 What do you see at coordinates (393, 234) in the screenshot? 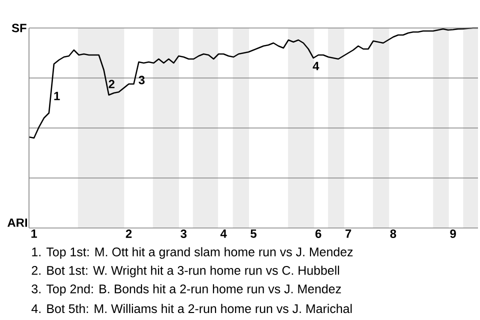
I see `x-tick-label: 8` at bounding box center [393, 234].